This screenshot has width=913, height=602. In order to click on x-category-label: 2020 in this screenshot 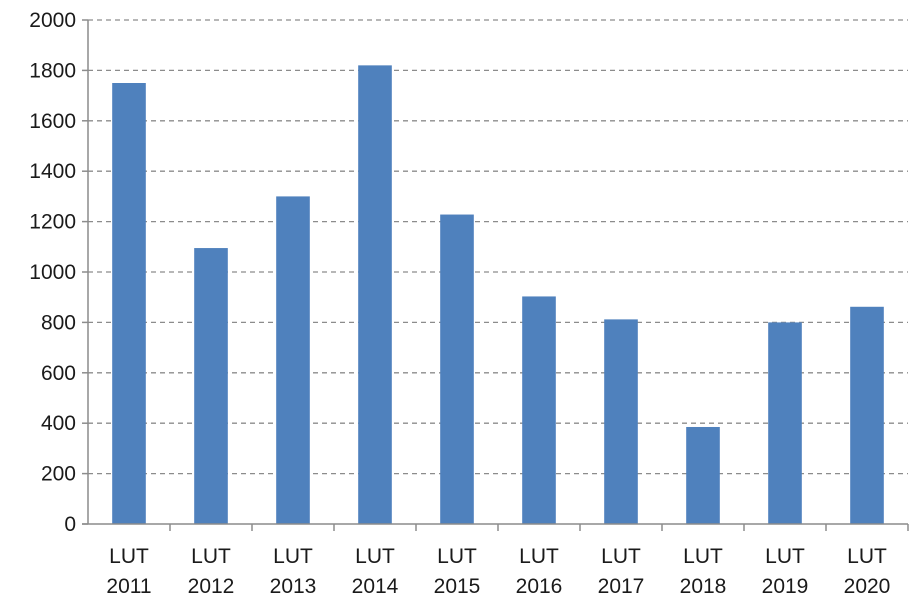, I will do `click(867, 586)`.